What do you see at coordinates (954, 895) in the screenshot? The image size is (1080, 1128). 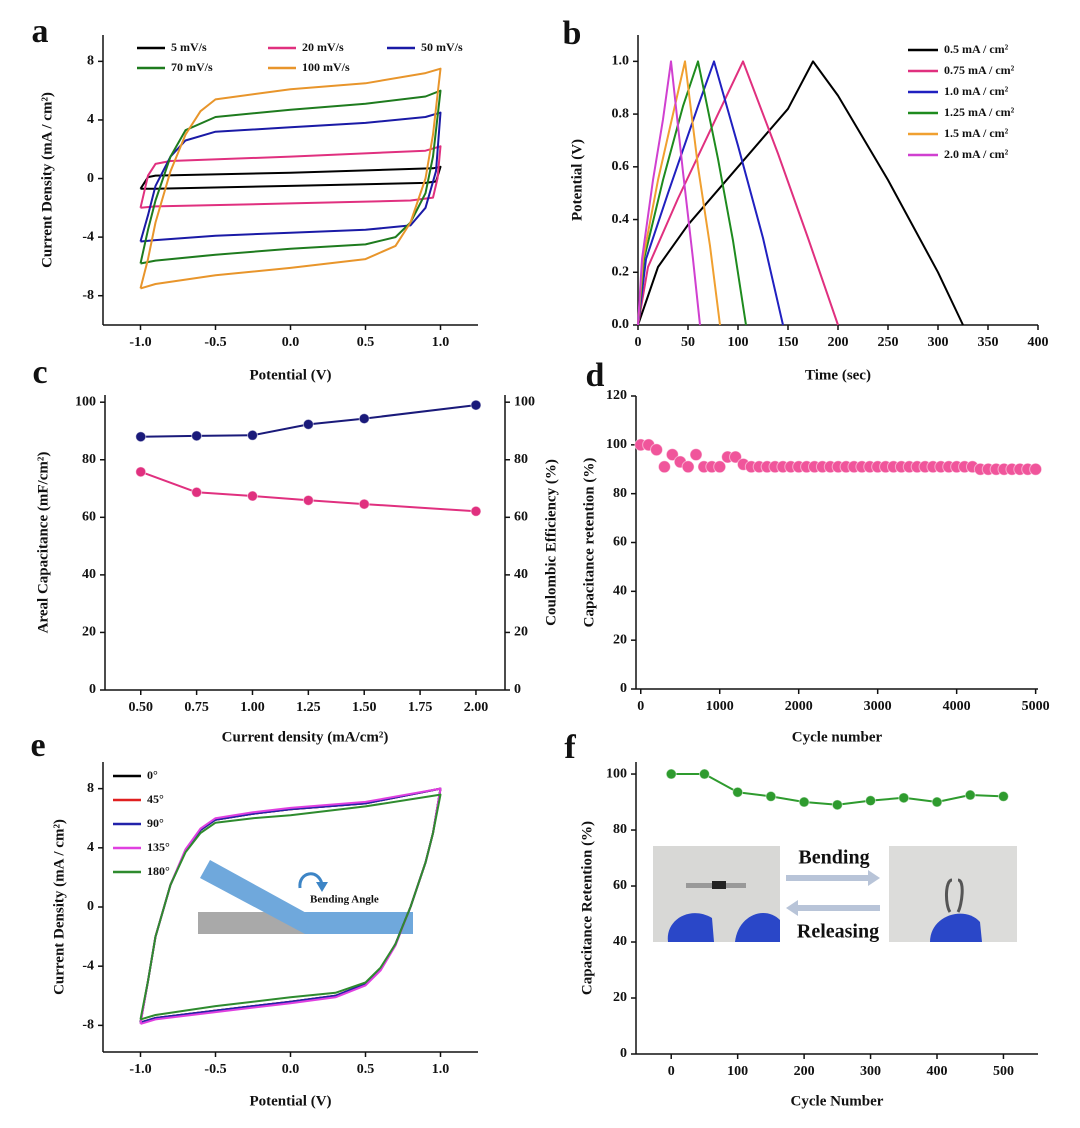 I see `bent-device` at bounding box center [954, 895].